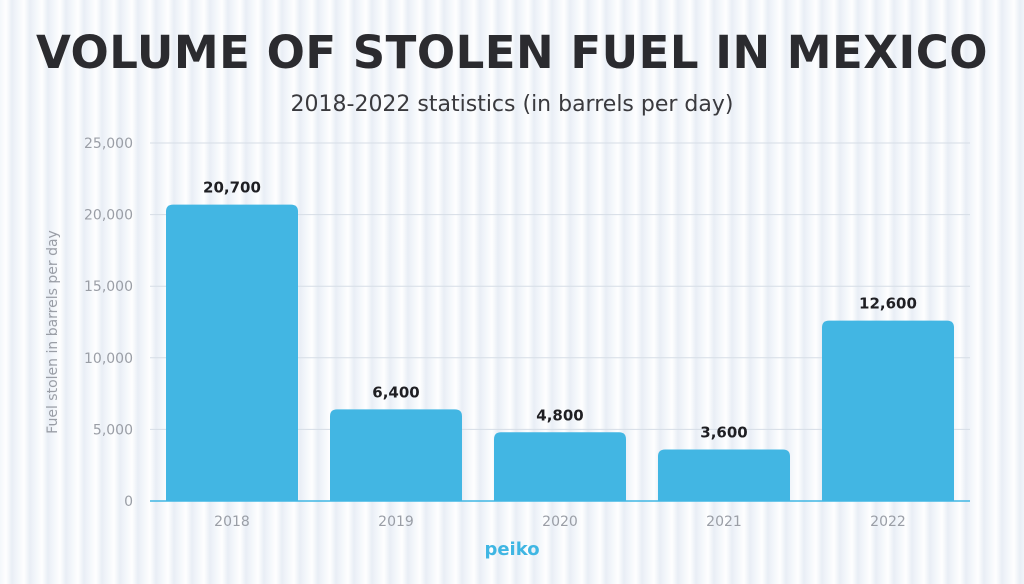 This screenshot has width=1024, height=584. Describe the element at coordinates (724, 475) in the screenshot. I see `bar-2021` at that location.